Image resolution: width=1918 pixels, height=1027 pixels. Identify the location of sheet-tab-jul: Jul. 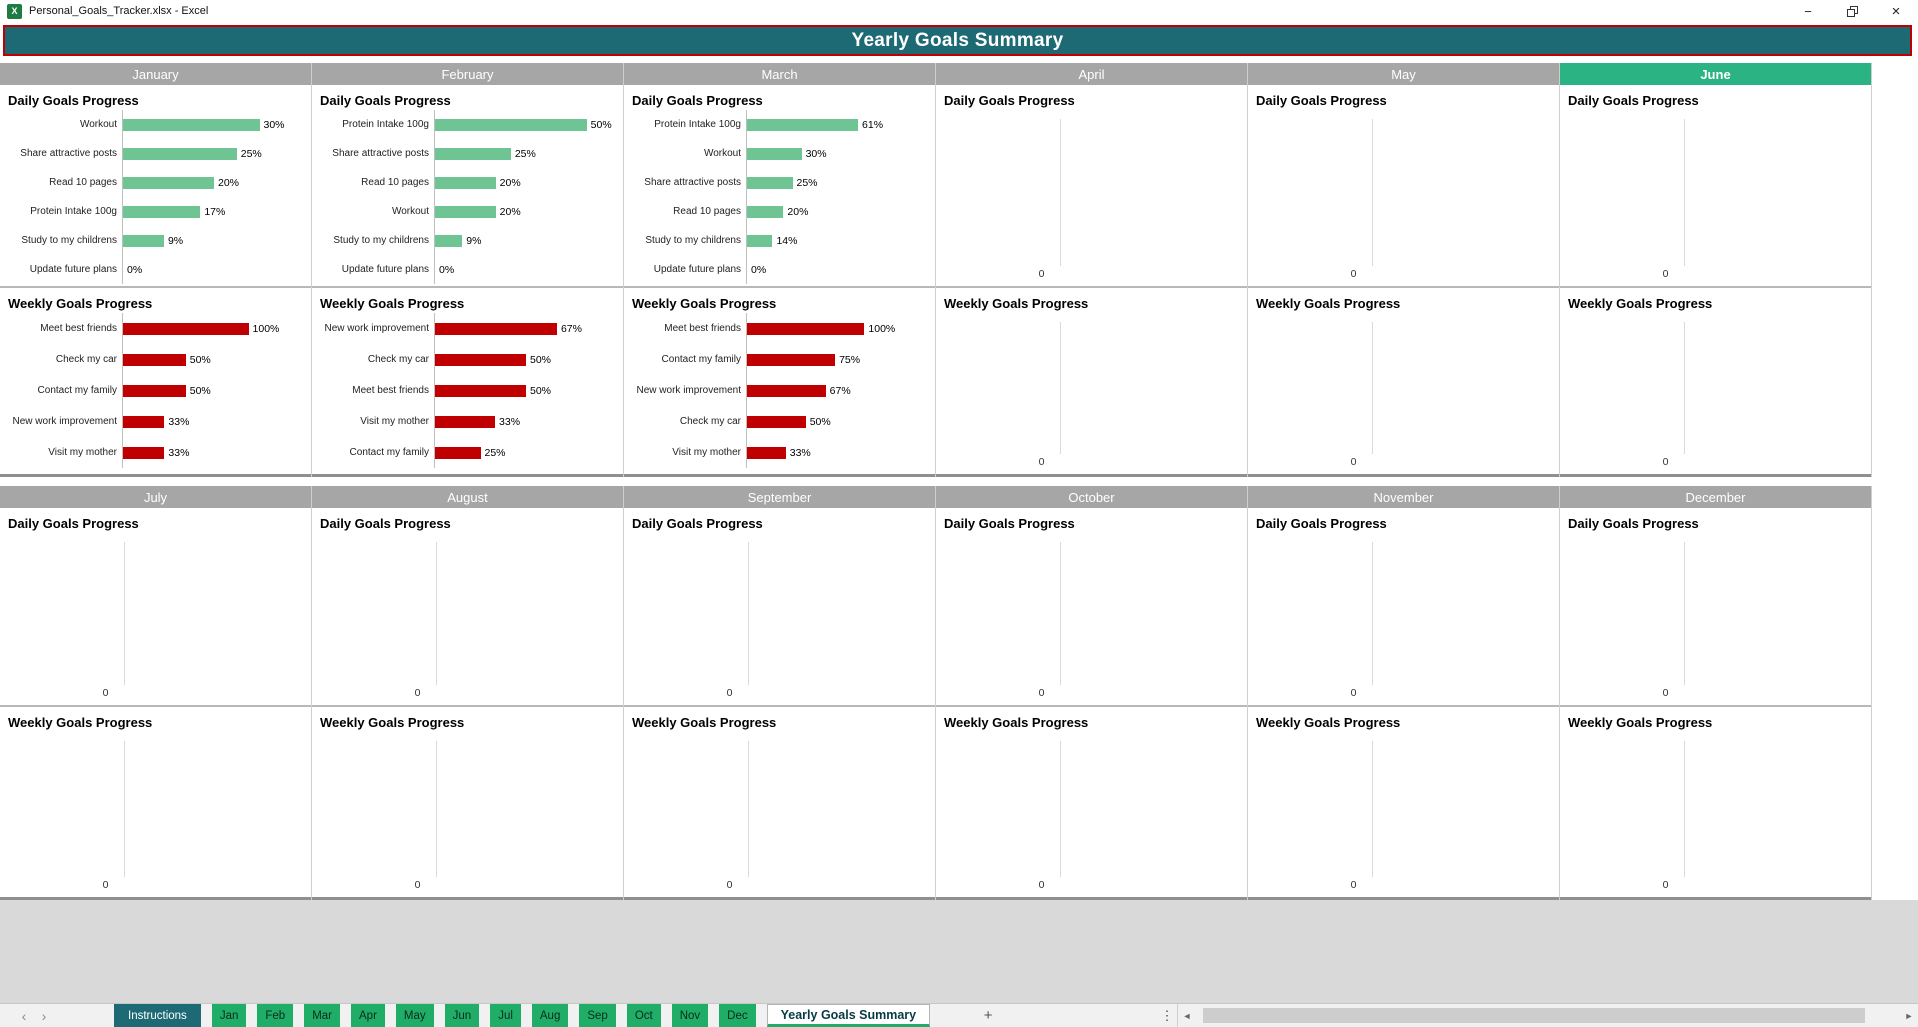
(505, 1015).